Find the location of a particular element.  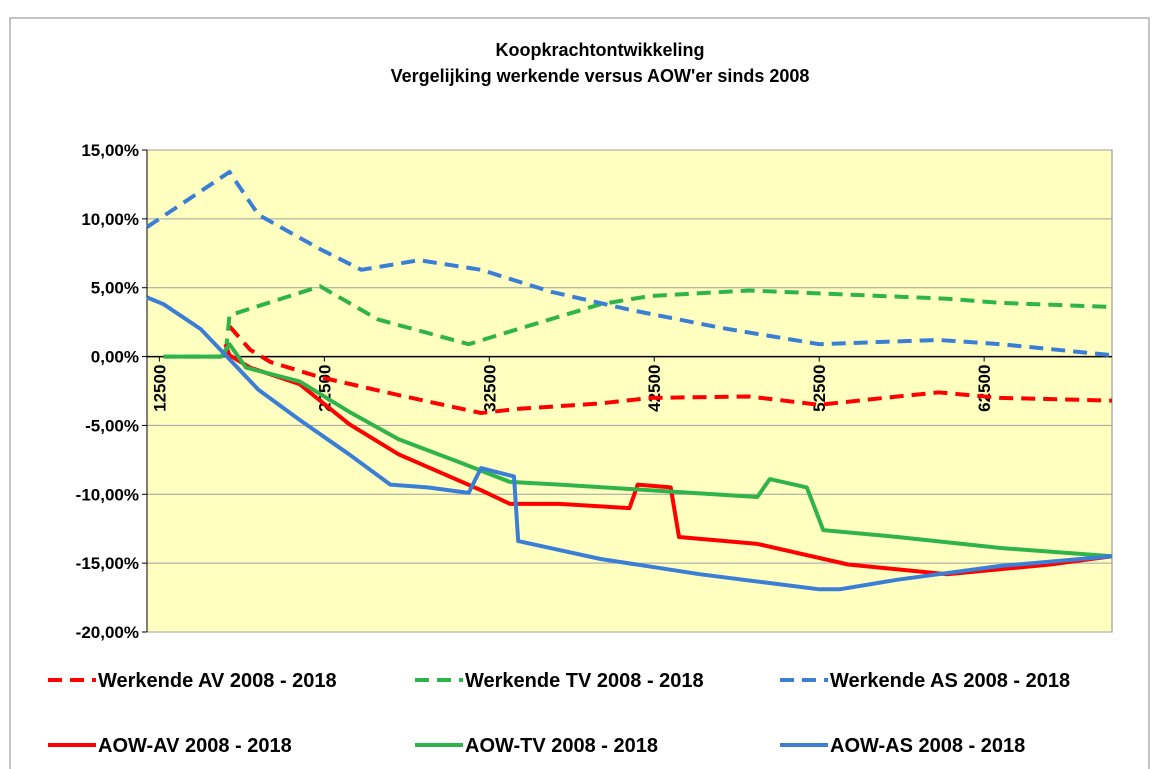

y-tick-label: 15,00% is located at coordinates (110, 150).